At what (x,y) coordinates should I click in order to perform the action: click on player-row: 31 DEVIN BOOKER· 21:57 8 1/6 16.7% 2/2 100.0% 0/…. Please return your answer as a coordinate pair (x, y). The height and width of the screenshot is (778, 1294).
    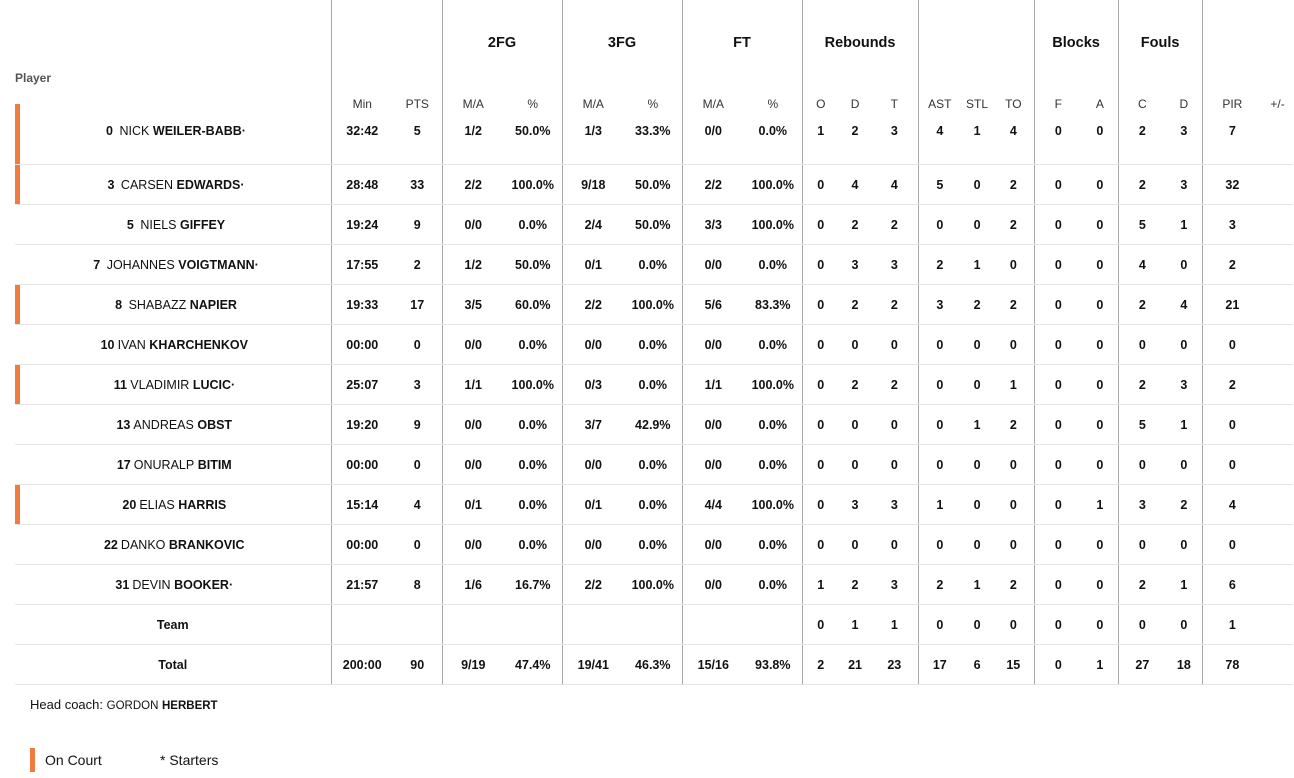
    Looking at the image, I should click on (654, 584).